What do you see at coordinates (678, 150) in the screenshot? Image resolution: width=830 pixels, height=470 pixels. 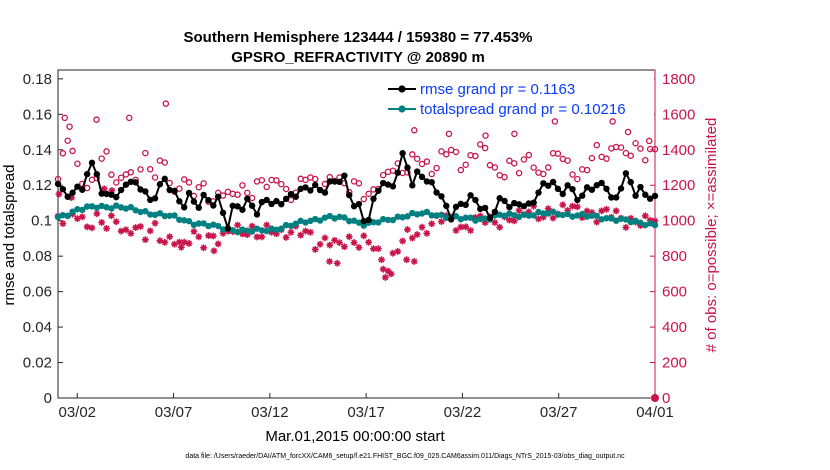 I see `y2-tick-label: 1400` at bounding box center [678, 150].